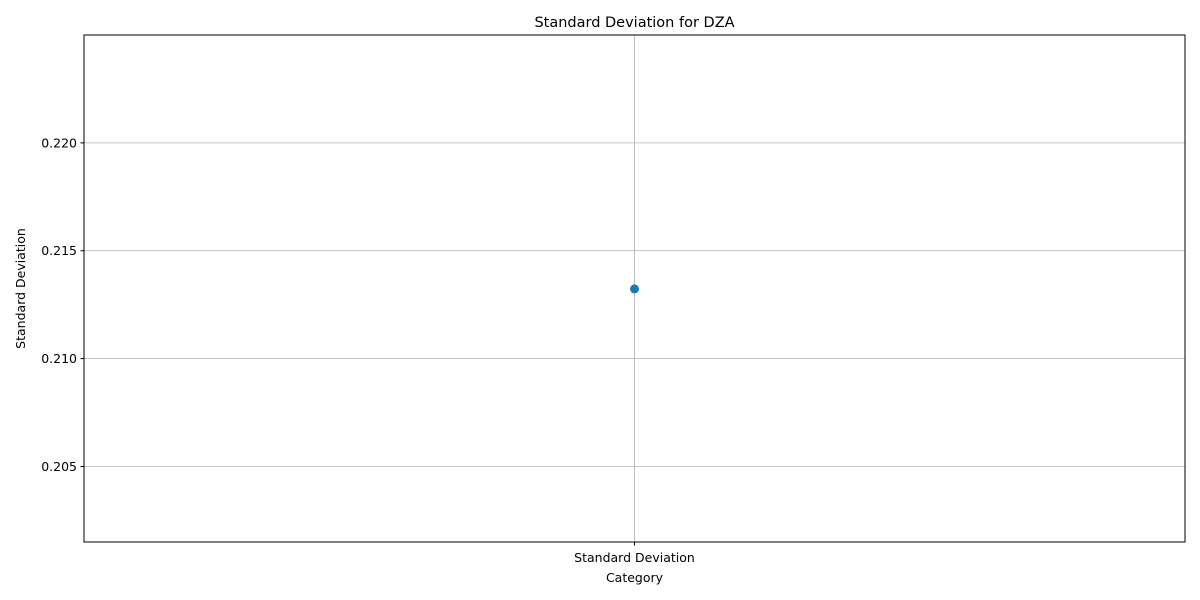 The width and height of the screenshot is (1200, 600). Describe the element at coordinates (634, 23) in the screenshot. I see `chart-title: Standard Deviation for DZA` at that location.